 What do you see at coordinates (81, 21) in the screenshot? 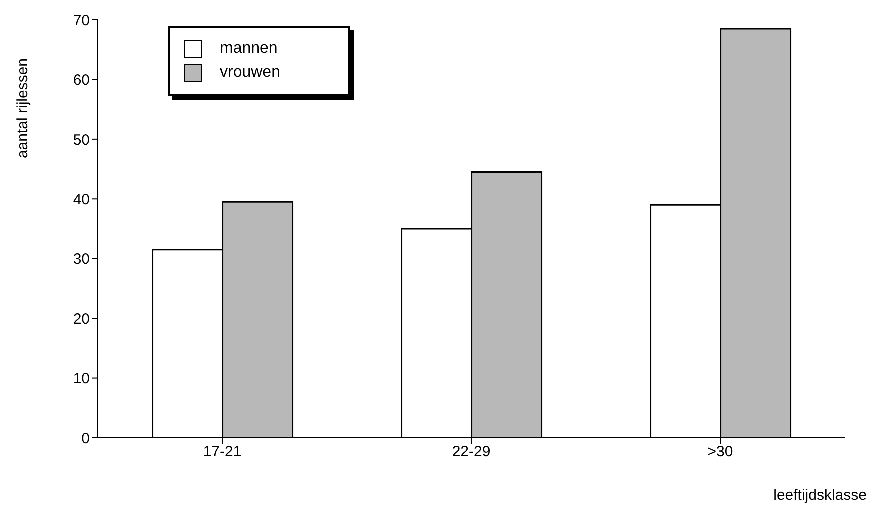
I see `y-tick-label: 70` at bounding box center [81, 21].